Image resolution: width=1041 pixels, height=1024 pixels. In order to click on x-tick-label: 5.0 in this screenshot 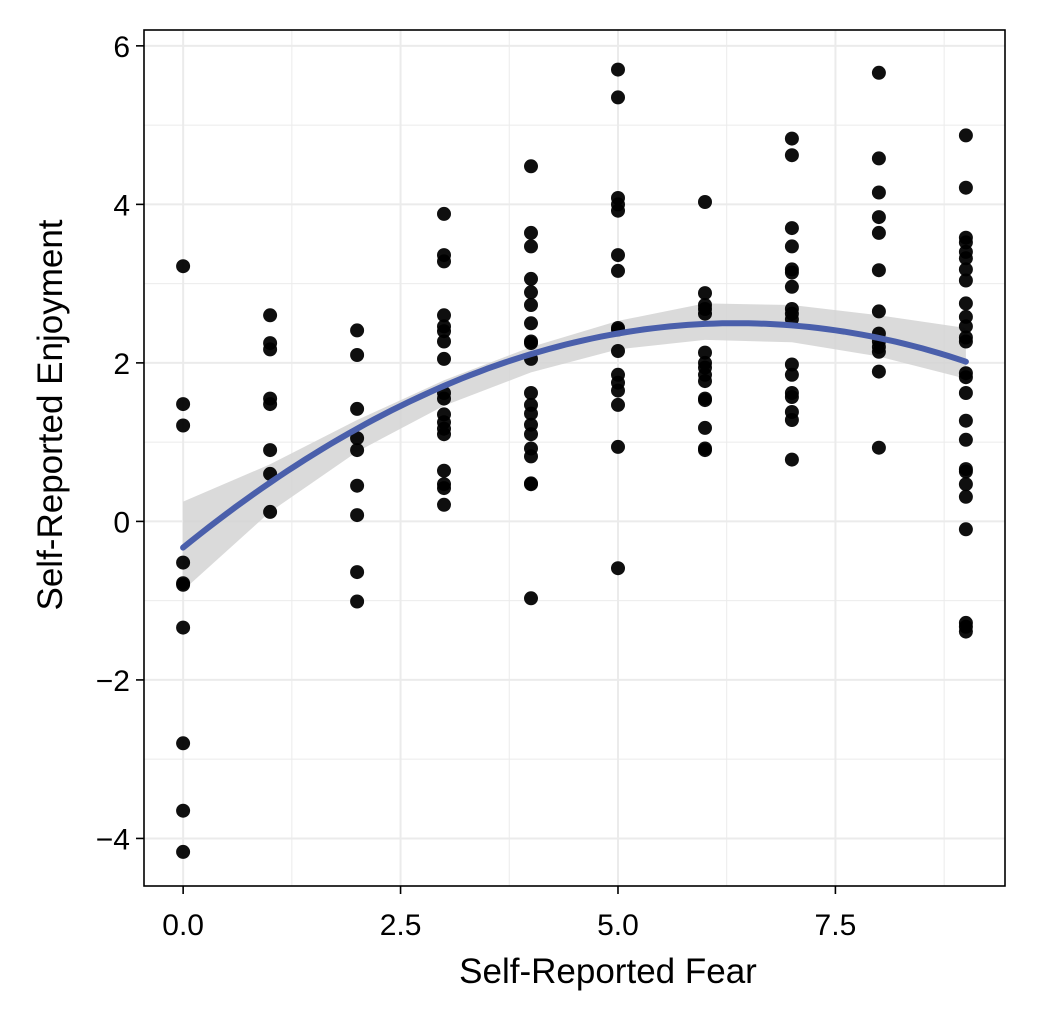, I will do `click(618, 925)`.